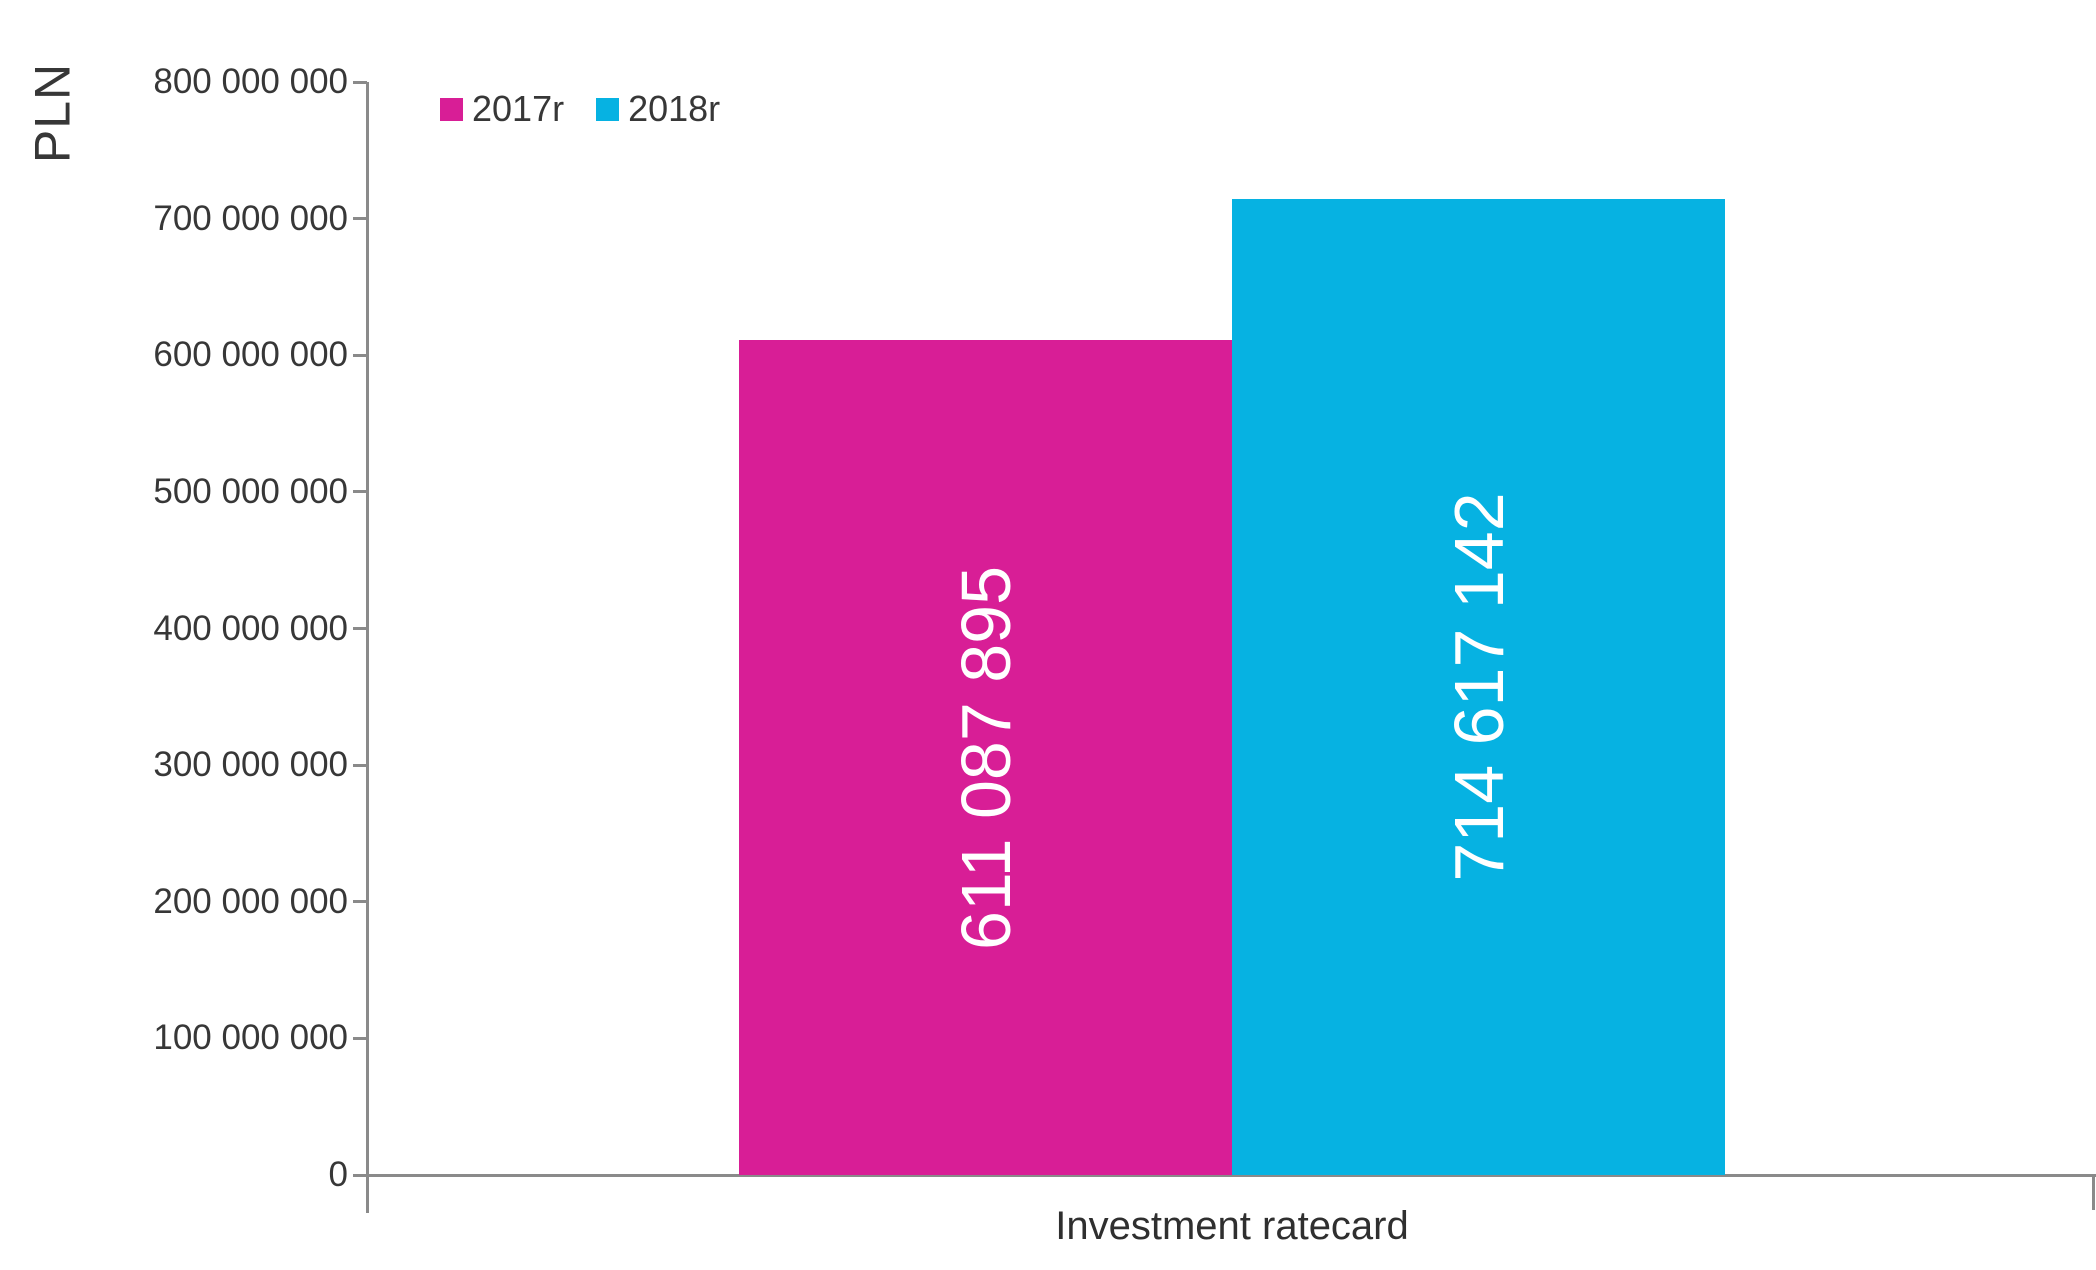 The width and height of the screenshot is (2096, 1270). What do you see at coordinates (580, 109) in the screenshot?
I see `legend: 2017r 2018r` at bounding box center [580, 109].